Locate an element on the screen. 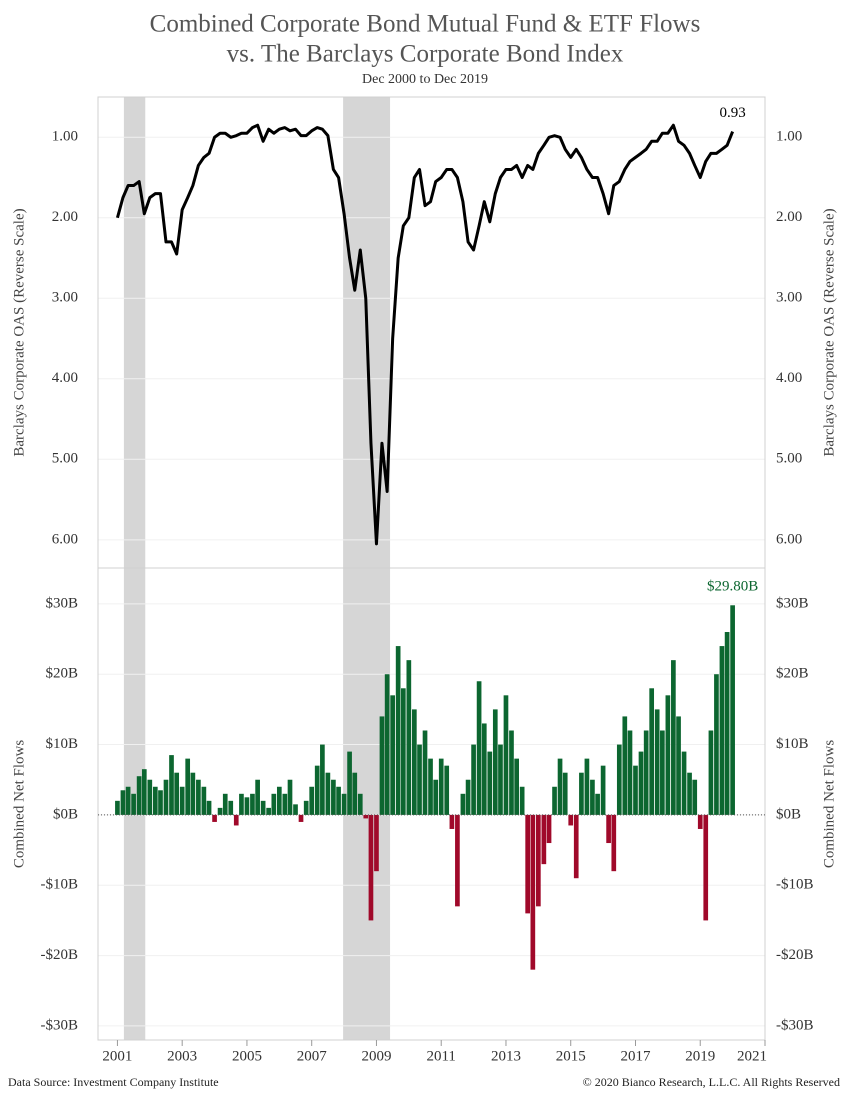 The image size is (850, 1100). y-axis-label: Barclays Corporate OAS (Reverse Scale) is located at coordinates (19, 332).